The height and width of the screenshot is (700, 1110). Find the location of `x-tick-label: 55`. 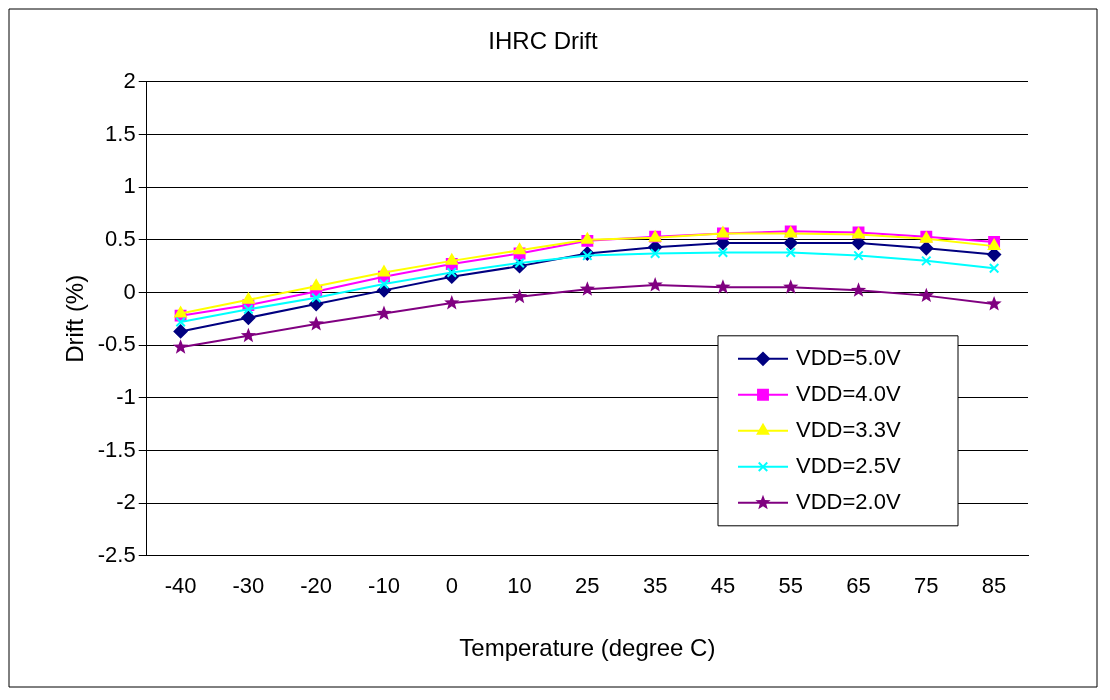

x-tick-label: 55 is located at coordinates (790, 586).